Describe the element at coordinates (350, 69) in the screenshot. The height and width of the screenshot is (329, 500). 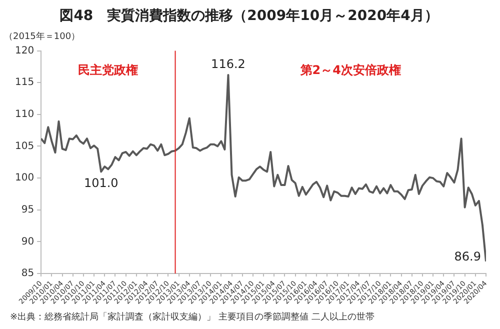
I see `annotation: 第2～4次安倍政権` at that location.